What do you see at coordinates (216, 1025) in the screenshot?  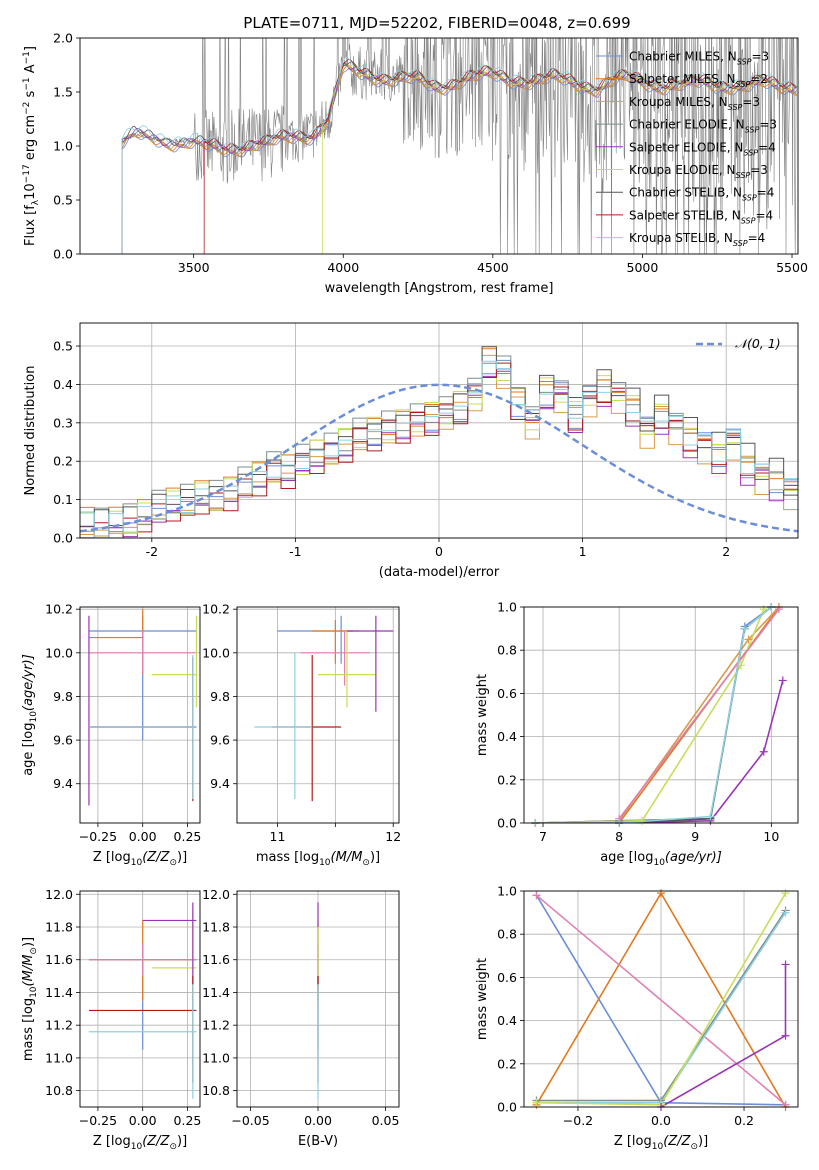 I see `y-tick-label: 11.2` at bounding box center [216, 1025].